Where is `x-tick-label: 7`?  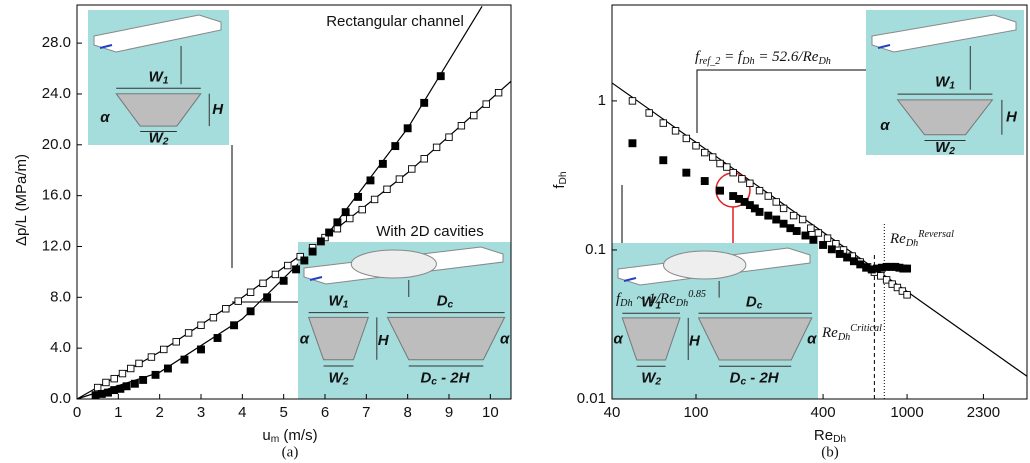 x-tick-label: 7 is located at coordinates (366, 412).